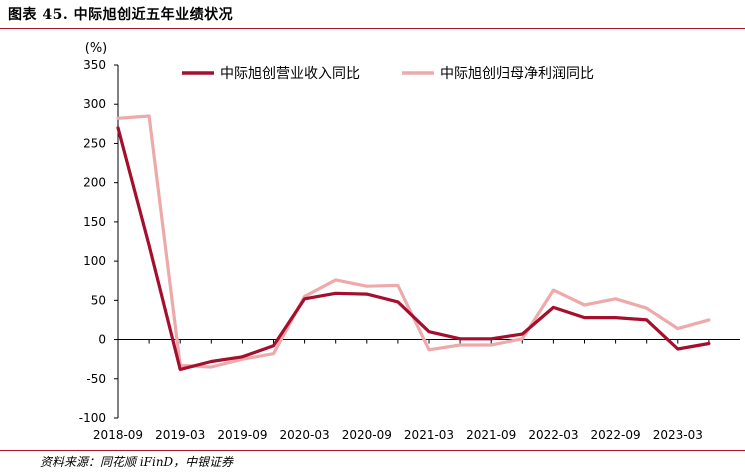 This screenshot has height=476, width=745. What do you see at coordinates (94, 222) in the screenshot?
I see `y-tick-label: 150` at bounding box center [94, 222].